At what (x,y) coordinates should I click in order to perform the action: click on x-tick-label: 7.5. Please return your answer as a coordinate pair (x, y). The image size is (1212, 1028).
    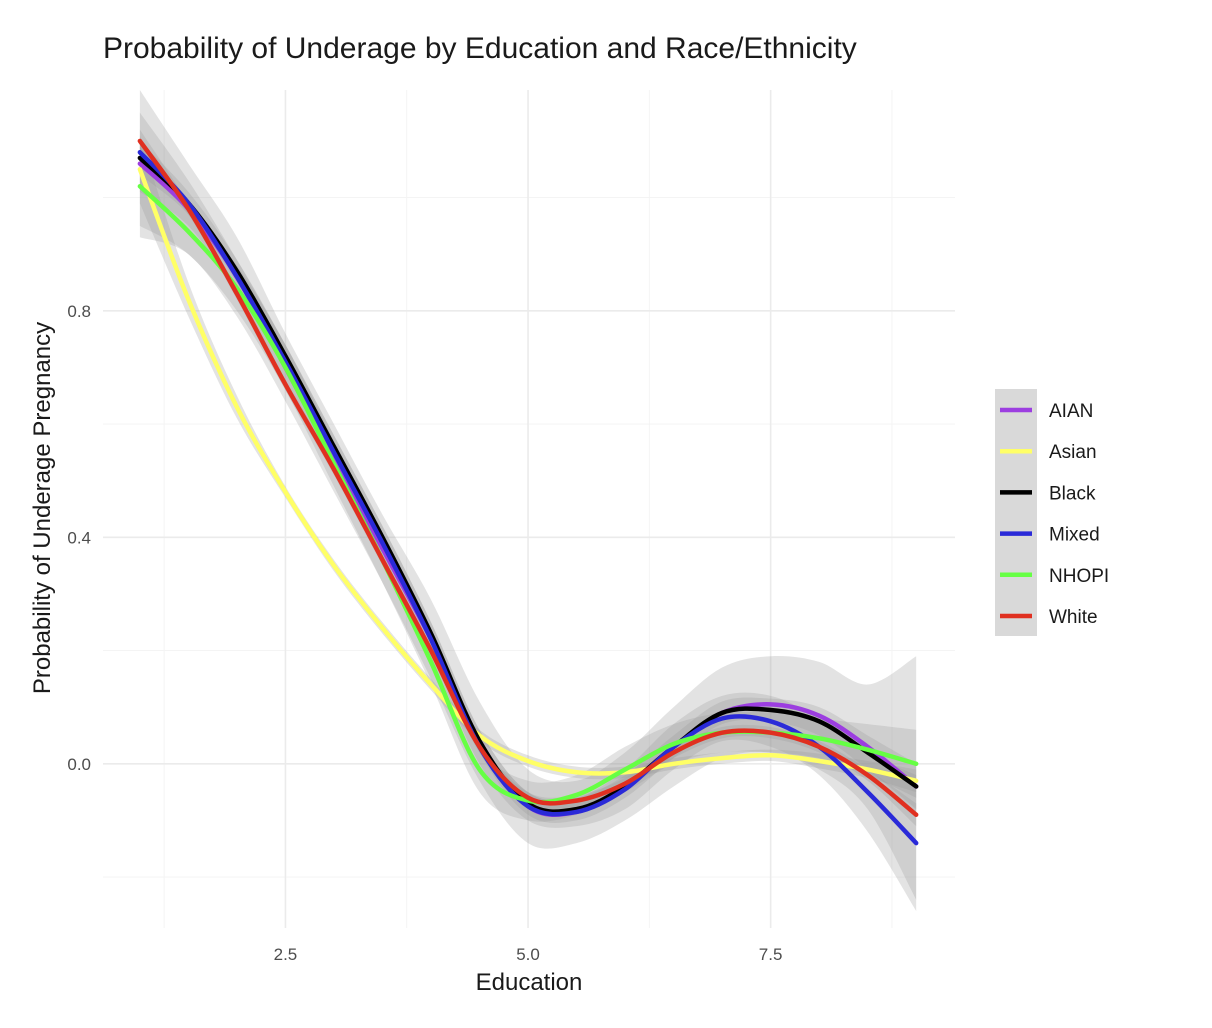
    Looking at the image, I should click on (771, 954).